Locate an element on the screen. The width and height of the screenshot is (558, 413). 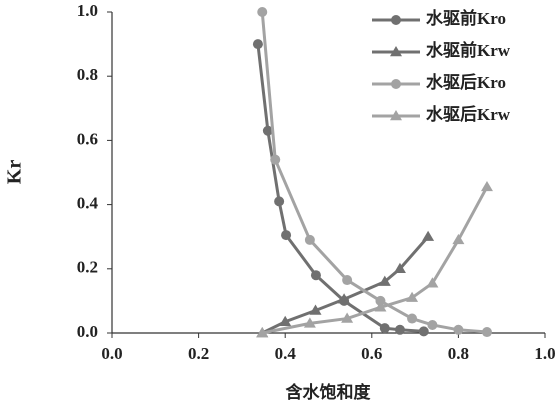
x-axis-label: 含水饱和度 is located at coordinates (329, 392).